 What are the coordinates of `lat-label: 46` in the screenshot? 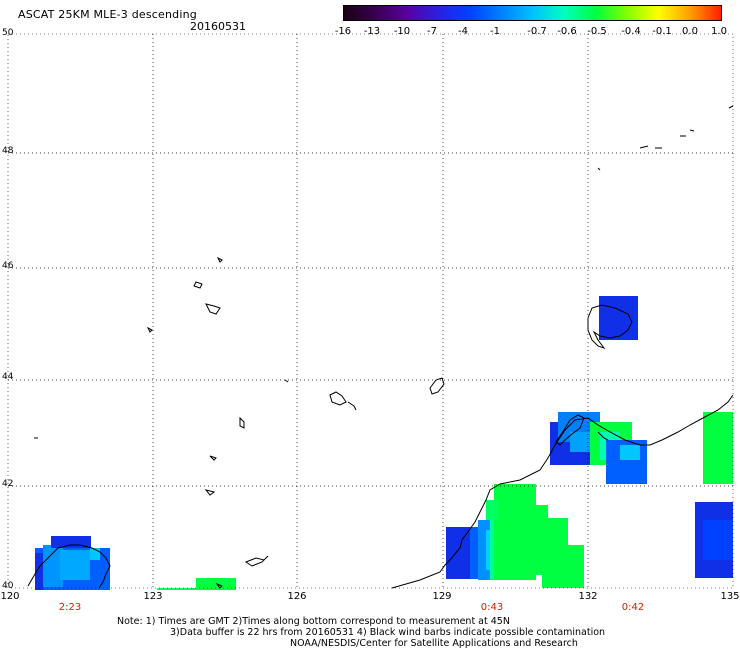 It's located at (8, 266).